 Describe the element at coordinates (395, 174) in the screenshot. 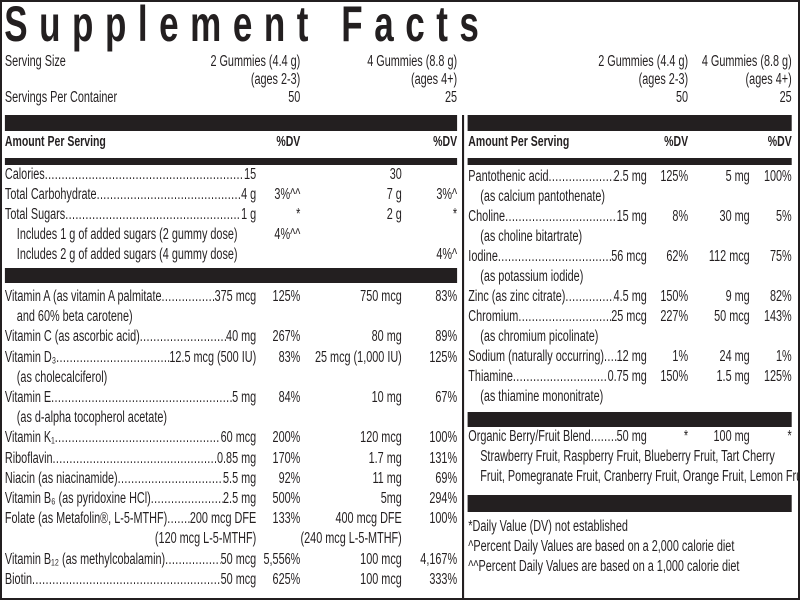

I see `amount-col2: 30` at that location.